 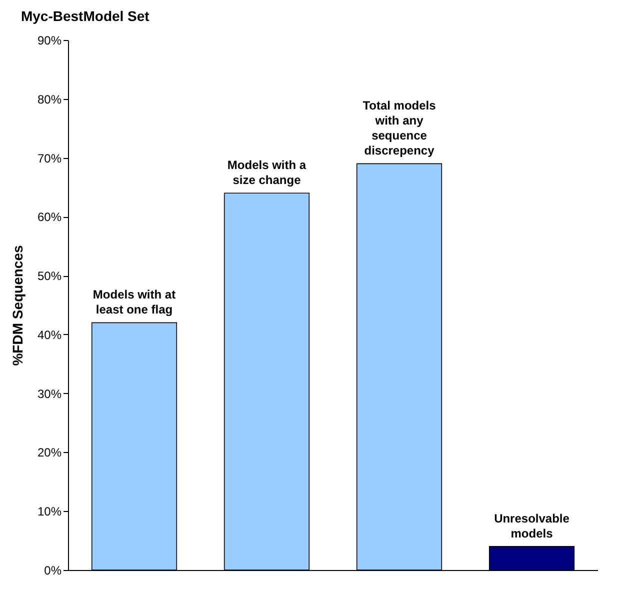 I want to click on x-tick-label: Models with a size change, so click(x=266, y=173).